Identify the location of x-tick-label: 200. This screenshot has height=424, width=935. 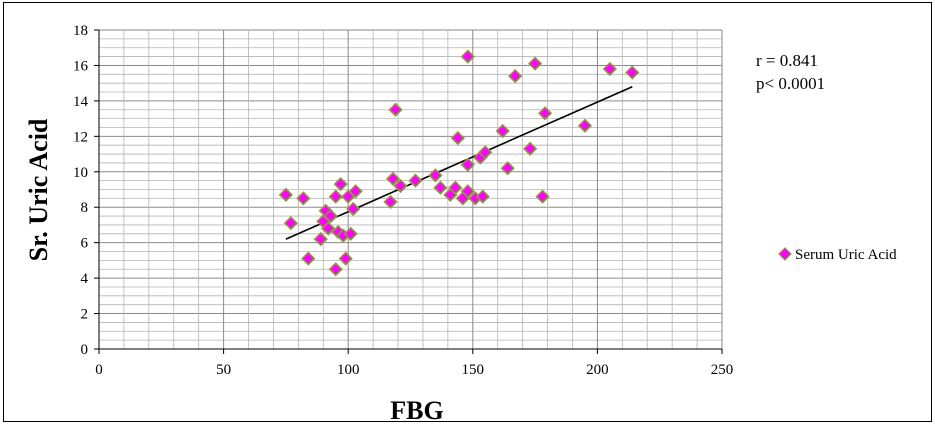
(597, 370).